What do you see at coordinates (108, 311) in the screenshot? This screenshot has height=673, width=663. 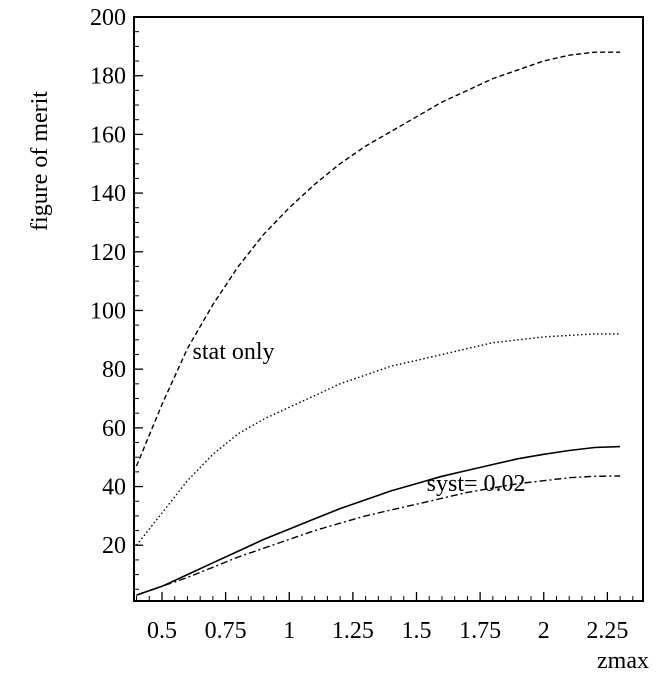 I see `y-tick-label: 100` at bounding box center [108, 311].